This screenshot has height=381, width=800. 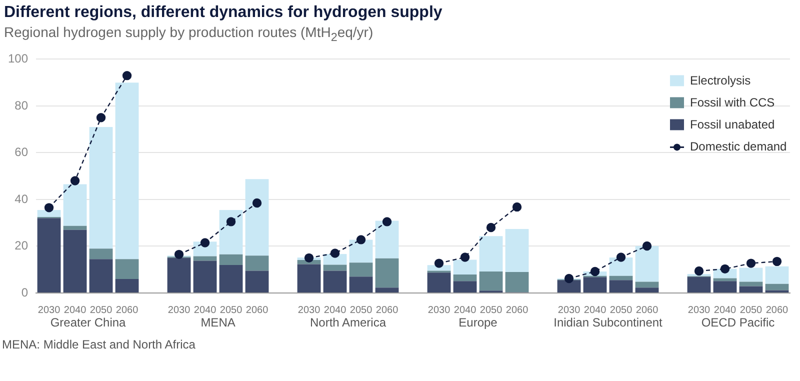 I want to click on text: Greater China, so click(x=88, y=322).